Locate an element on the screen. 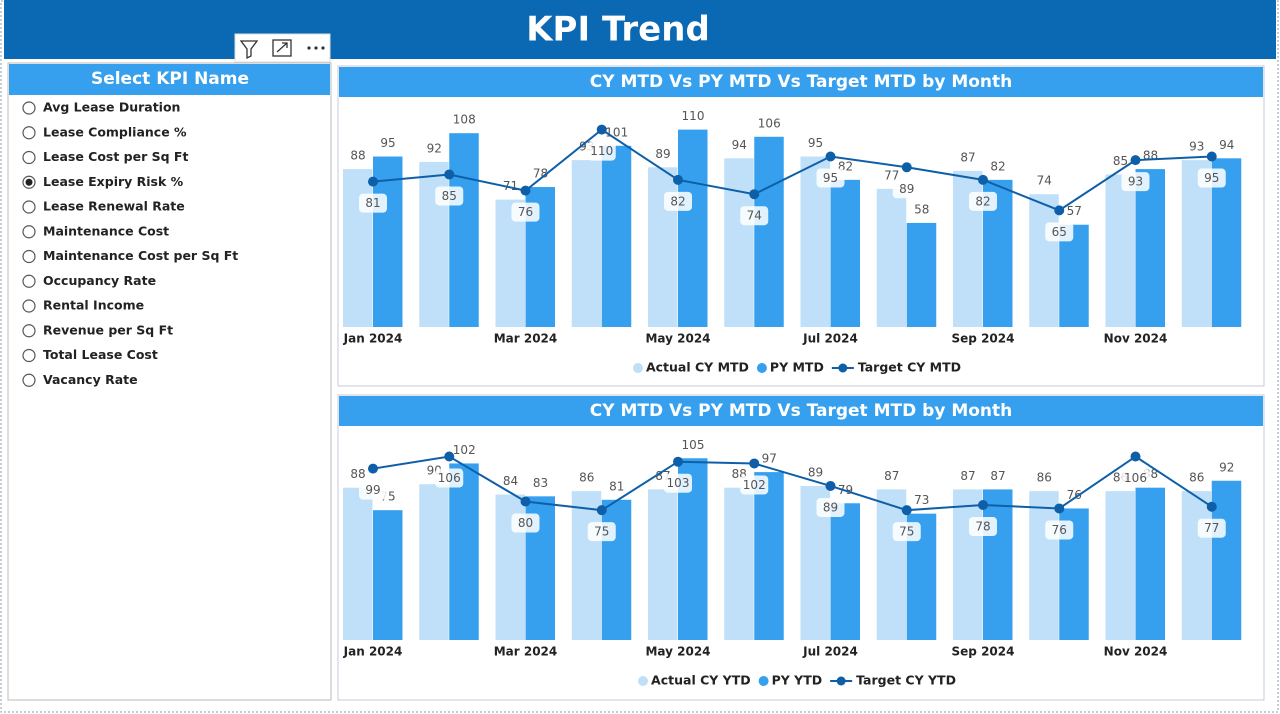 The width and height of the screenshot is (1280, 714). slicer-option: Lease Cost per Sq Ft is located at coordinates (105, 157).